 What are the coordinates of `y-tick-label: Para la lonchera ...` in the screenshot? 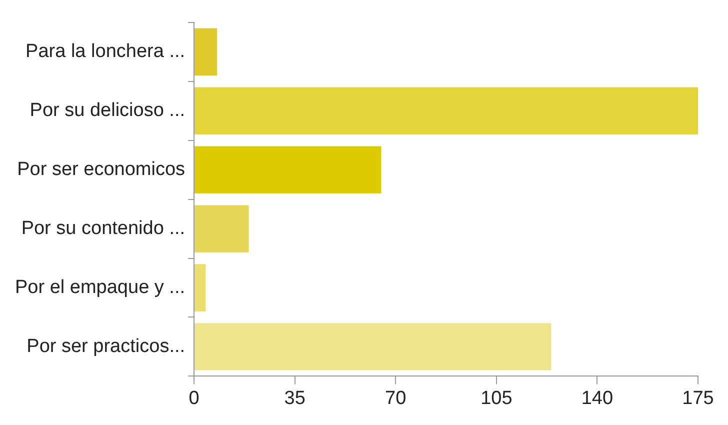 It's located at (106, 51).